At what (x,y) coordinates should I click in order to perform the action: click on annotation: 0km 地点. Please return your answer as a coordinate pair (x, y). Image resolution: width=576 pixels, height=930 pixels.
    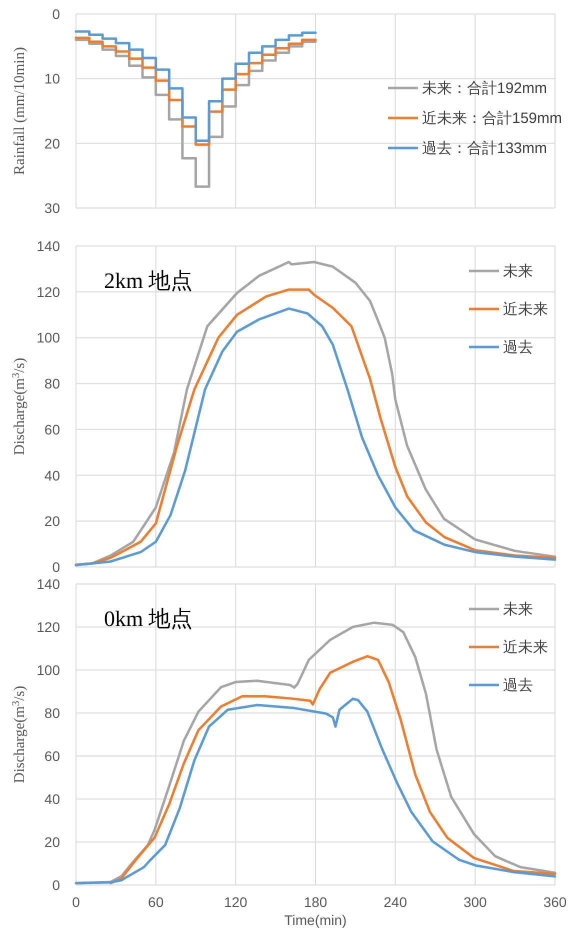
    Looking at the image, I should click on (148, 618).